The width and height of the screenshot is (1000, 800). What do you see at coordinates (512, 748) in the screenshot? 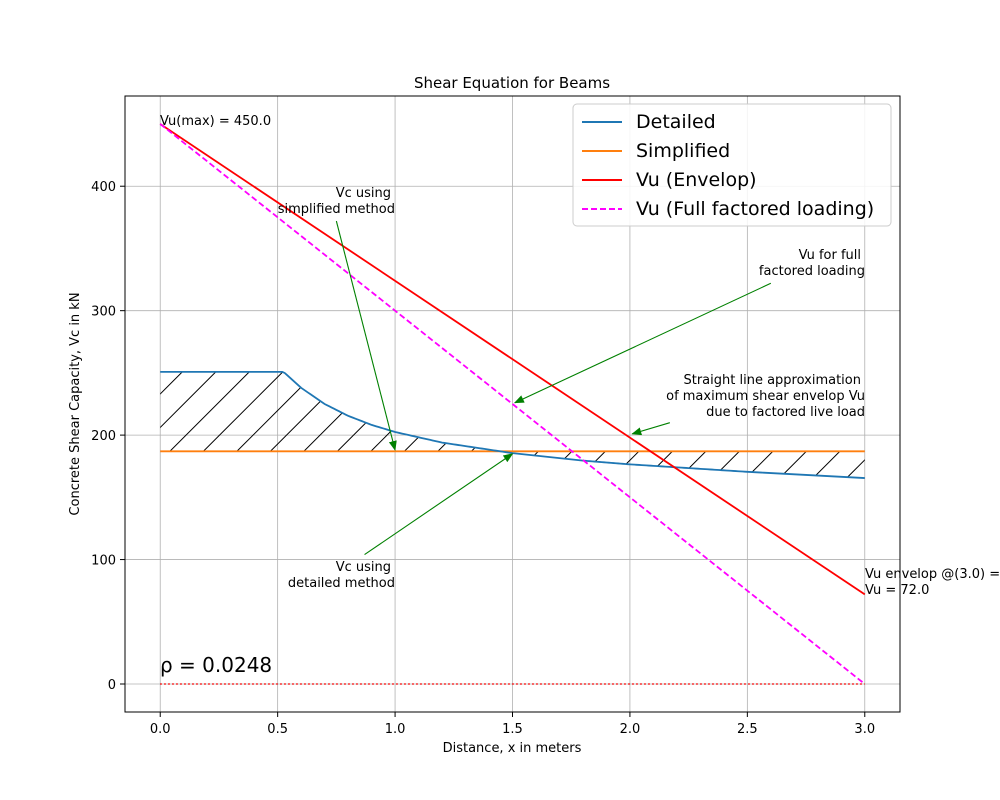
I see `x-axis-label: Distance, x in meters` at bounding box center [512, 748].